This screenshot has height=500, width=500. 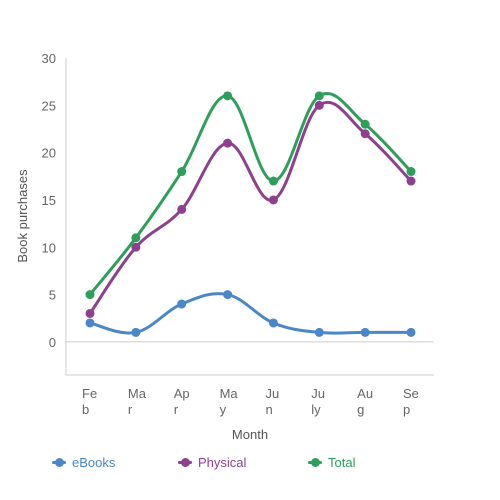 What do you see at coordinates (315, 462) in the screenshot?
I see `total-line-marker-icon` at bounding box center [315, 462].